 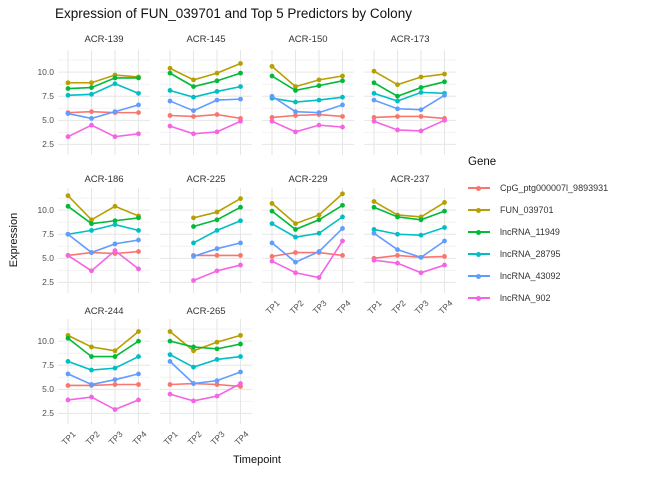 What do you see at coordinates (206, 39) in the screenshot?
I see `facet-title: ACR-145` at bounding box center [206, 39].